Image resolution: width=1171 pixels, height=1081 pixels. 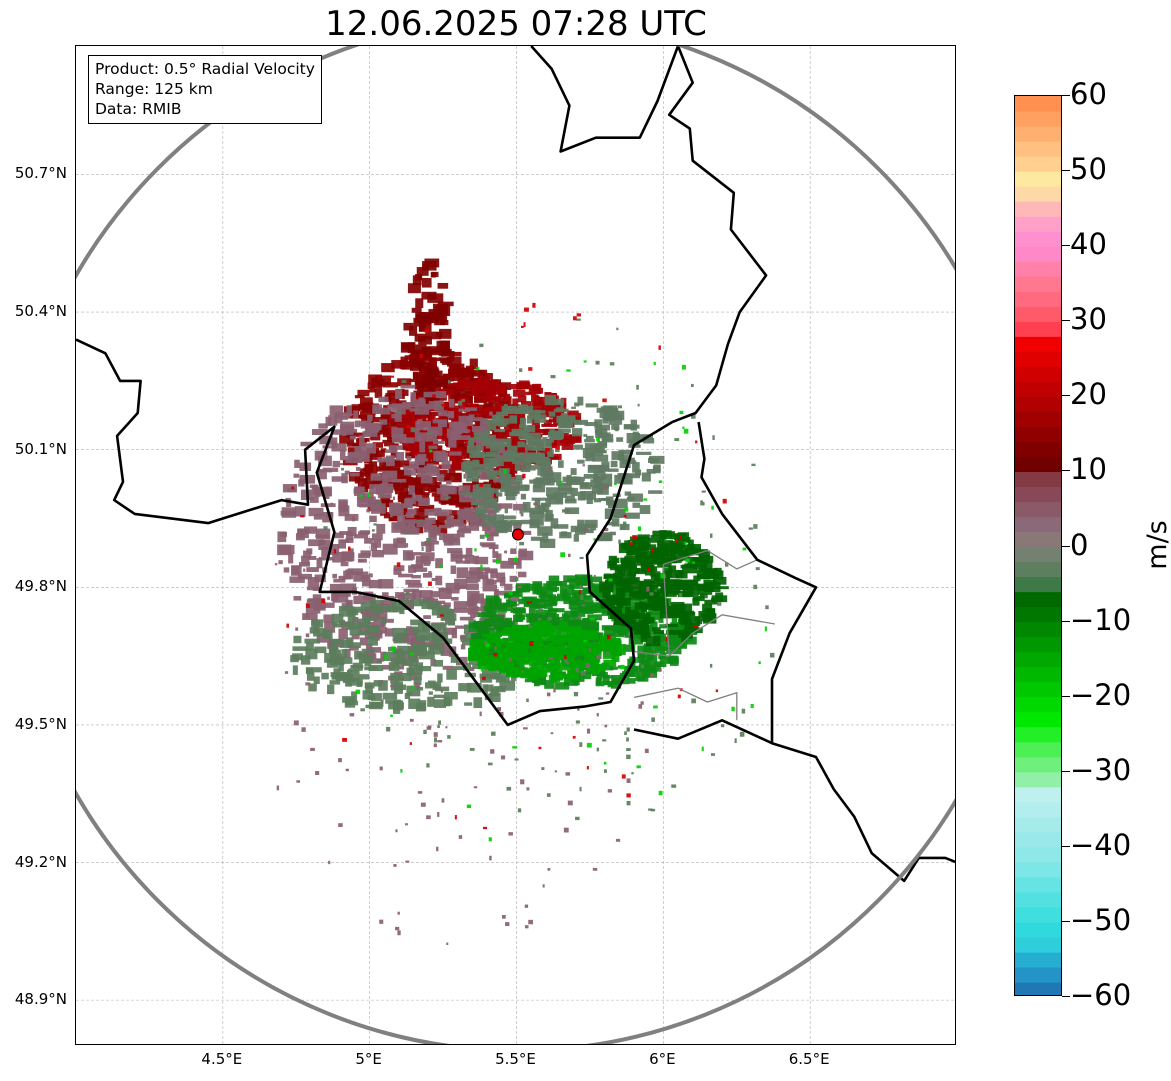 What do you see at coordinates (368, 1059) in the screenshot?
I see `lon-tick-label: 5°E` at bounding box center [368, 1059].